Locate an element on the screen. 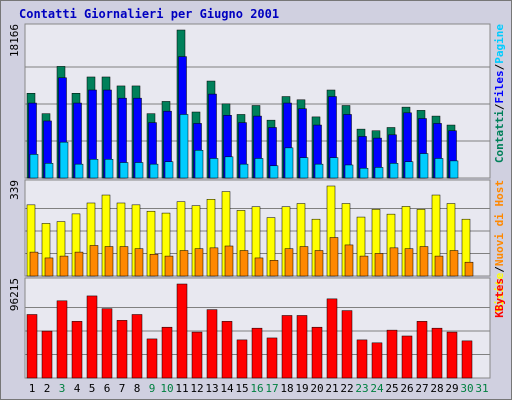  x-tick-label: 3 is located at coordinates (62, 388).